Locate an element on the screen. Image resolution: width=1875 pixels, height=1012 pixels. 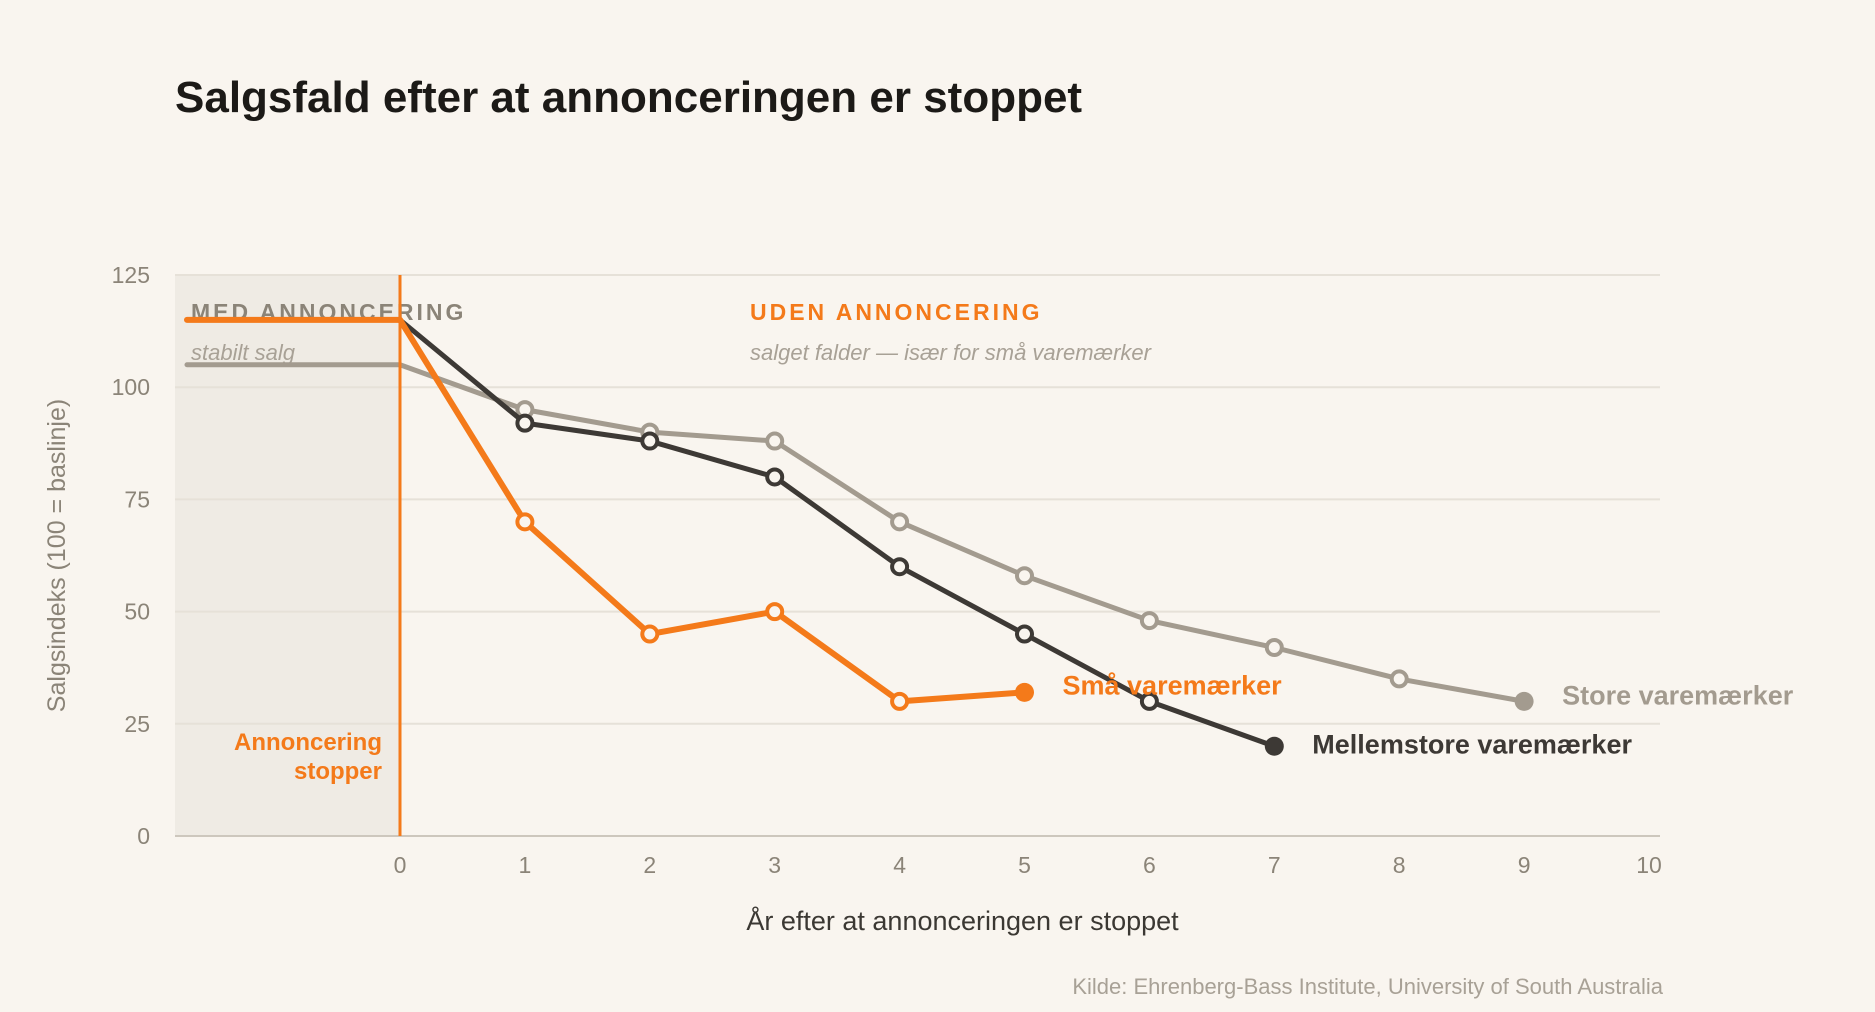
y-tick-label: 100 is located at coordinates (131, 387).